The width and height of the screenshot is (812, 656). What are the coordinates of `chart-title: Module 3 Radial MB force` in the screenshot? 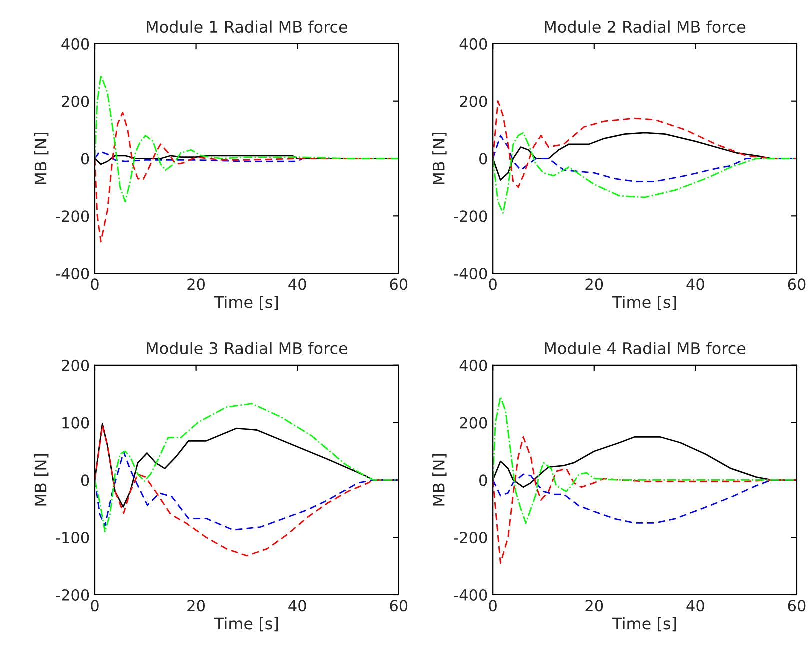 It's located at (247, 348).